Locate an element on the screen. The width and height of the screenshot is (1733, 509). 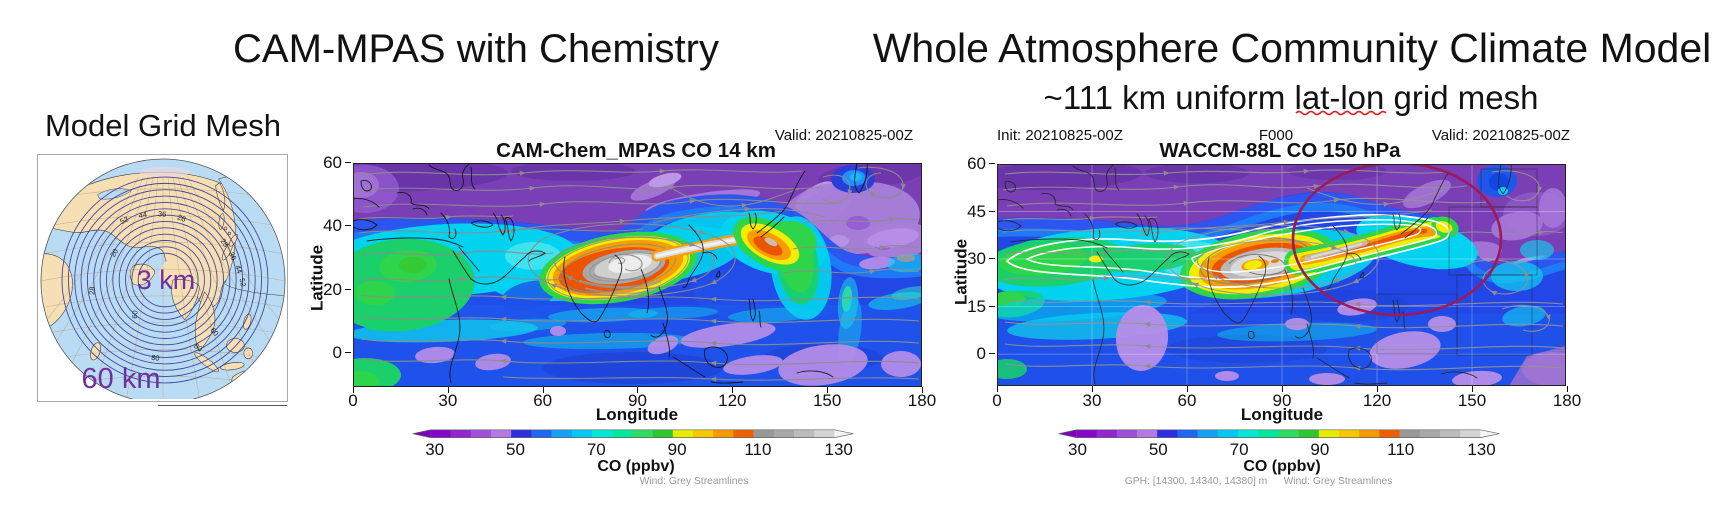
svg-text: 60 is located at coordinates (135, 314).